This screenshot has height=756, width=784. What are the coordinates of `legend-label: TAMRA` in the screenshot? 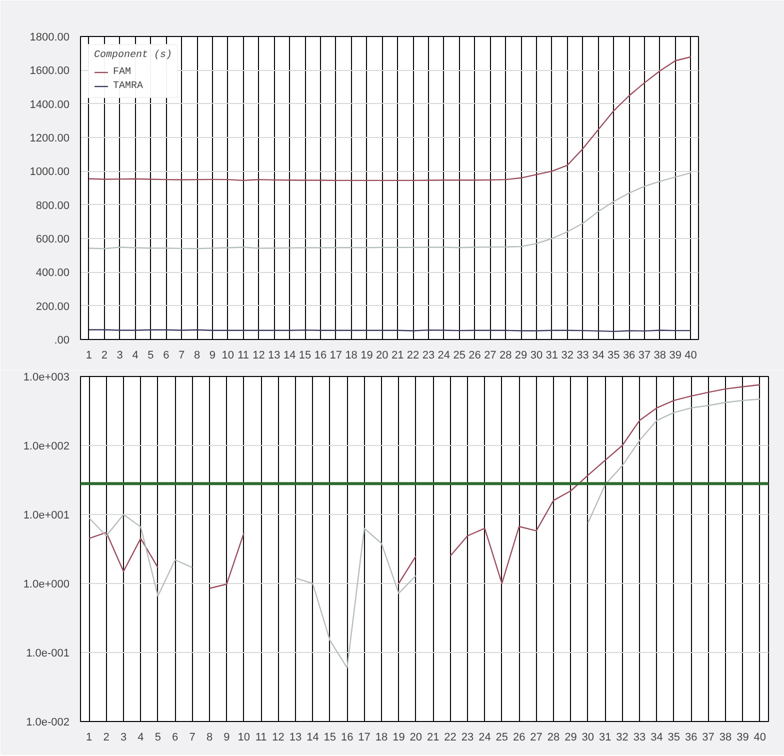 It's located at (128, 86).